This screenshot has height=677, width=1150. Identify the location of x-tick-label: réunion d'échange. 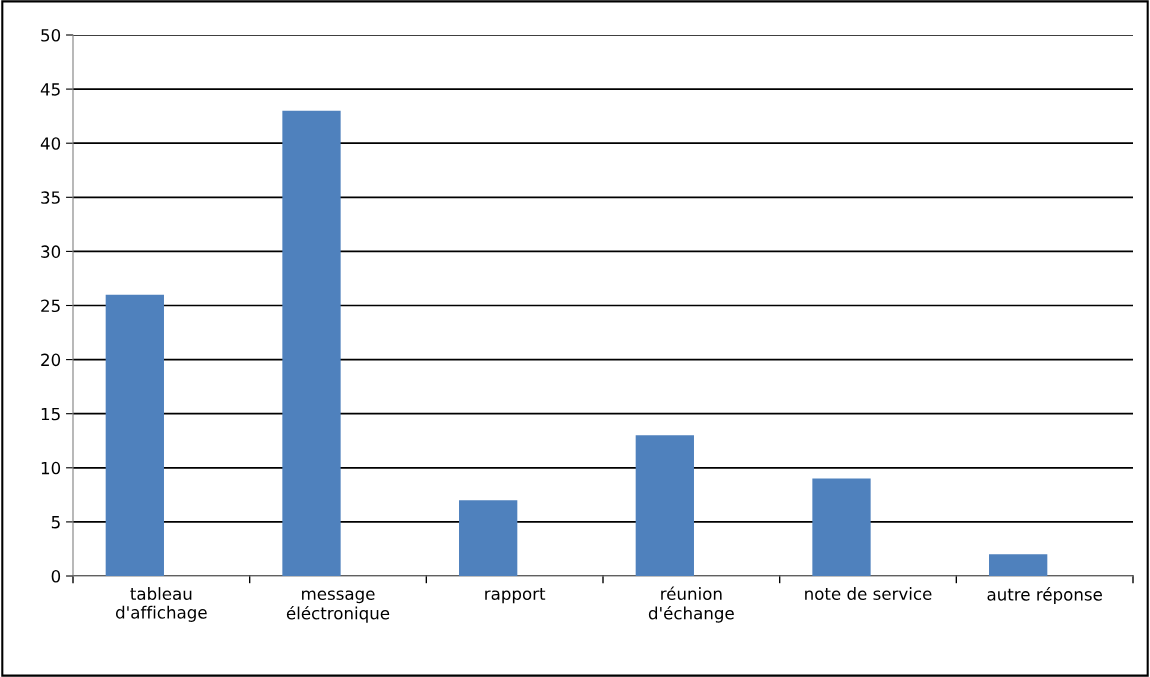
(691, 604).